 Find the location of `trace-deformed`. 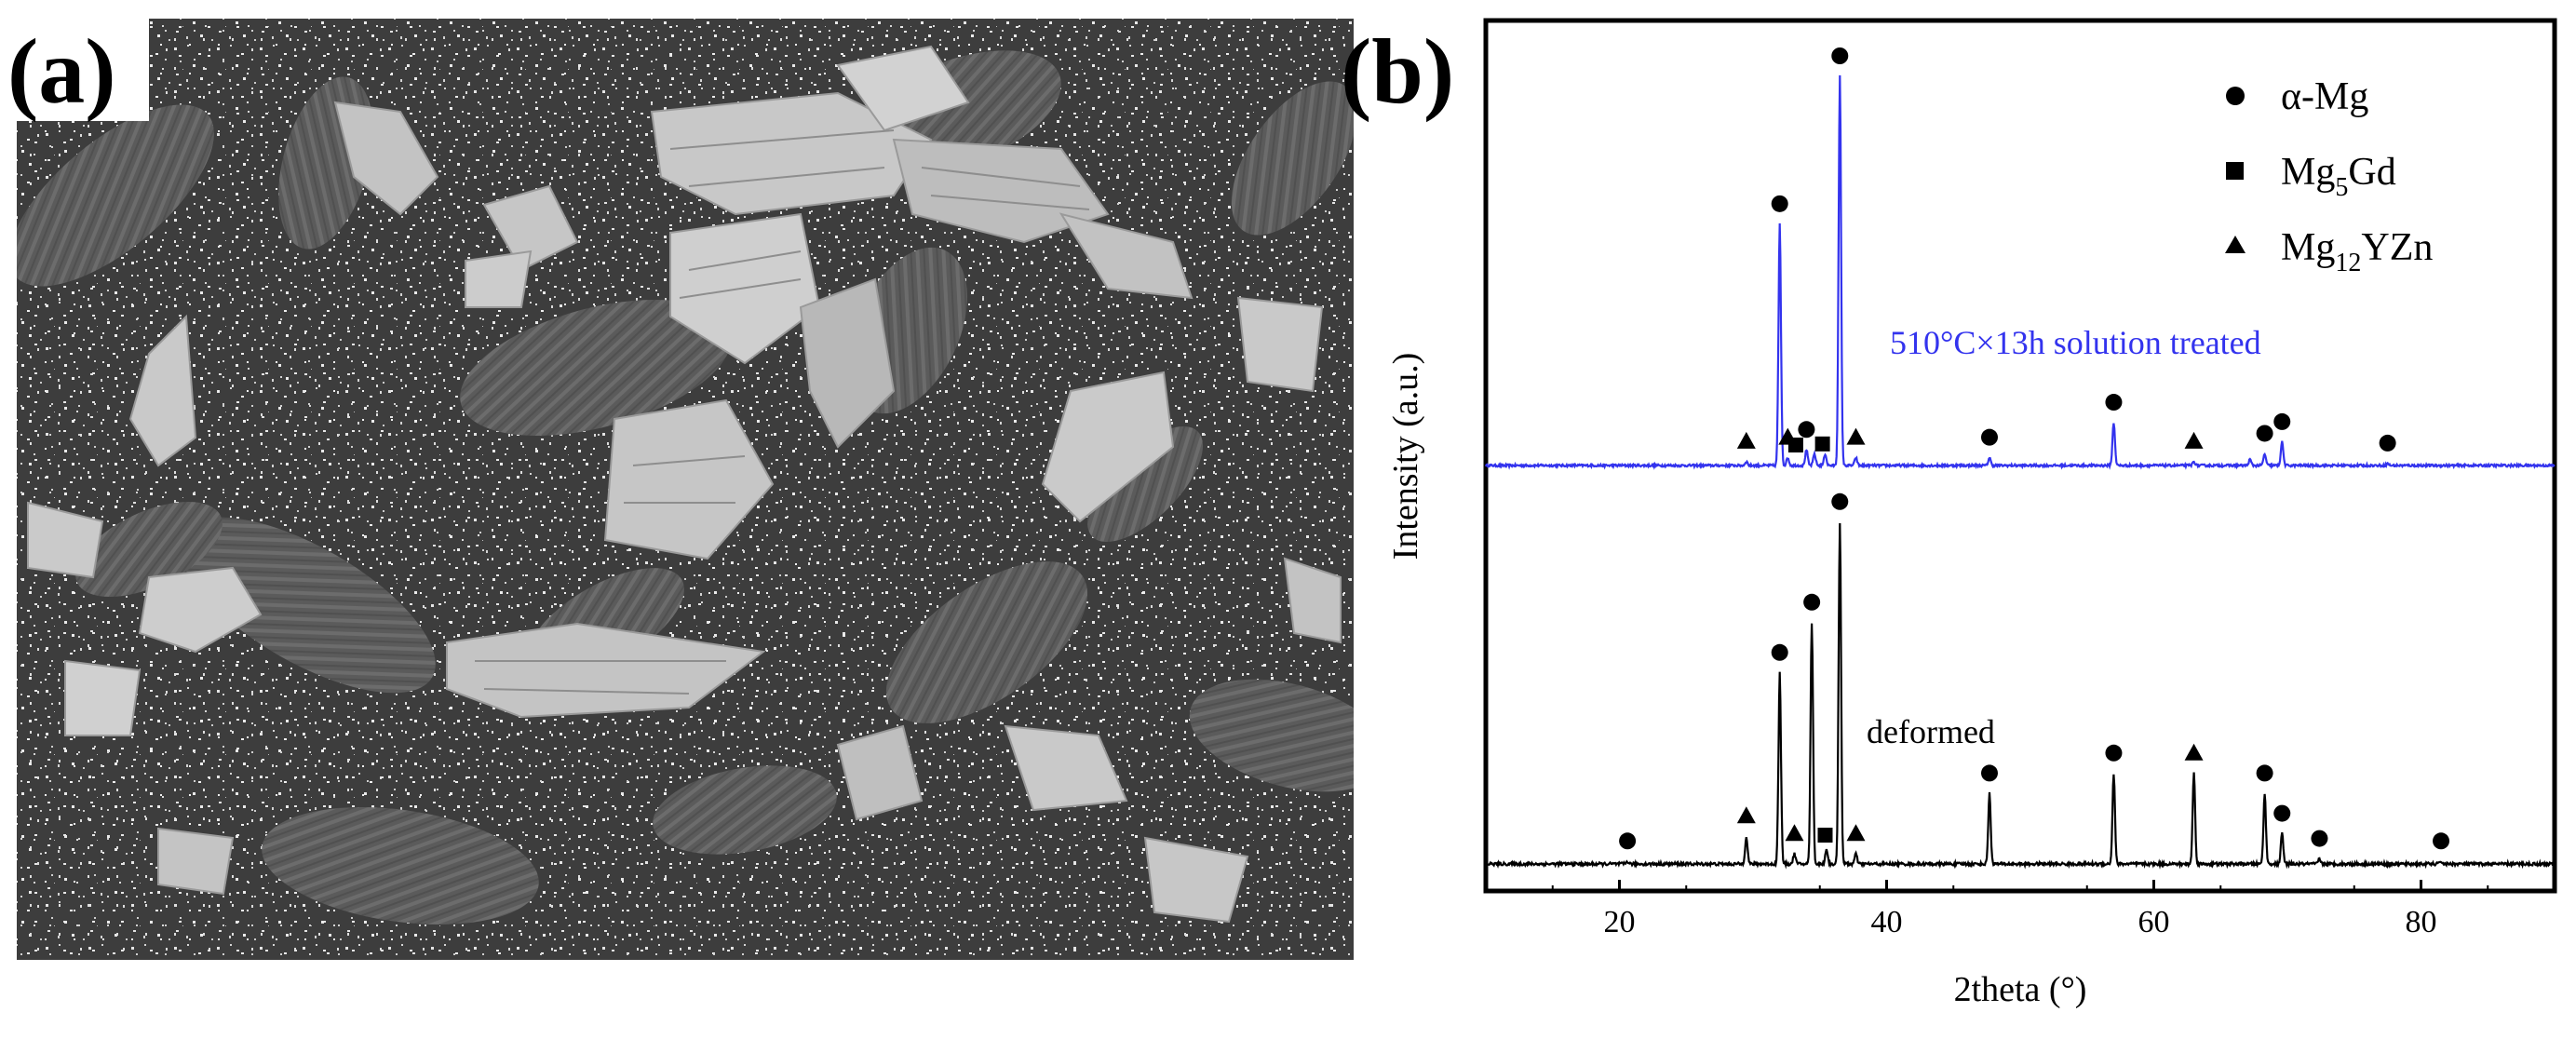

trace-deformed is located at coordinates (2020, 696).